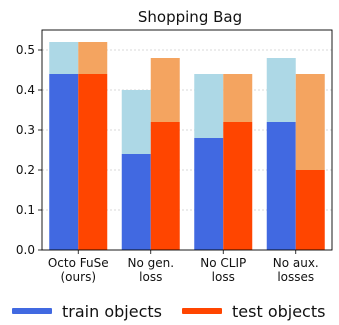 This screenshot has height=325, width=339. Describe the element at coordinates (112, 311) in the screenshot. I see `legend-label-train: train objects` at that location.